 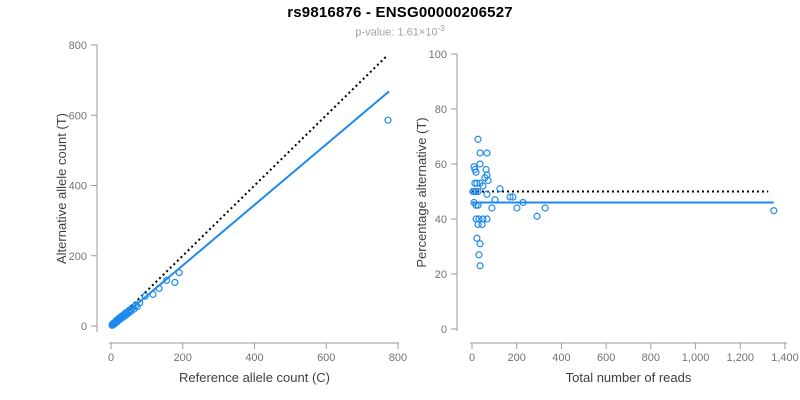 I want to click on y-tick-label: 80, so click(x=441, y=110).